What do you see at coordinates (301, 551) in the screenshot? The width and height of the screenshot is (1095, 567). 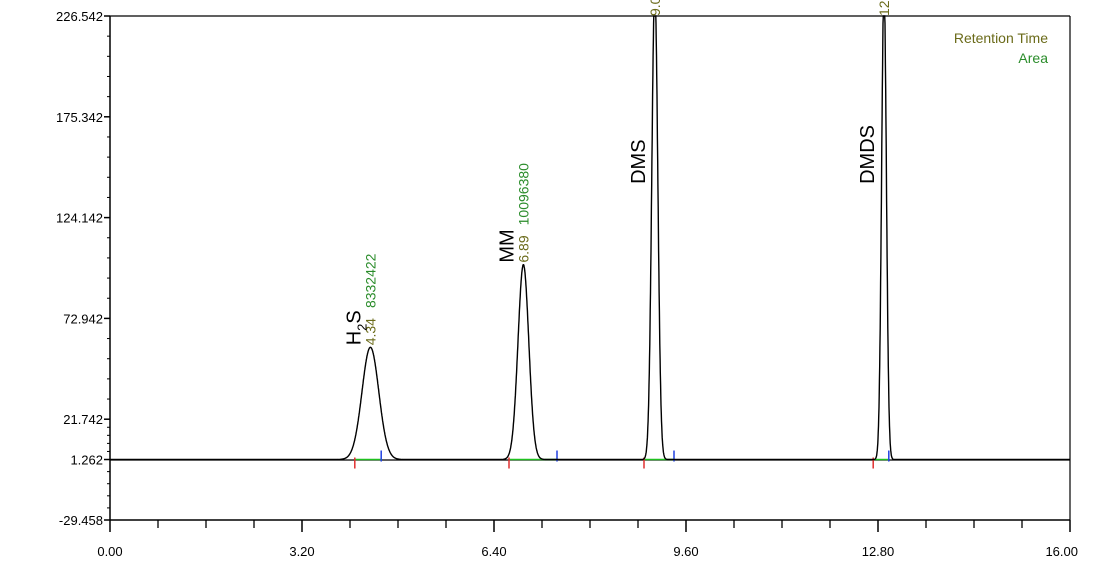 I see `x-tick-label: 3.20` at bounding box center [301, 551].